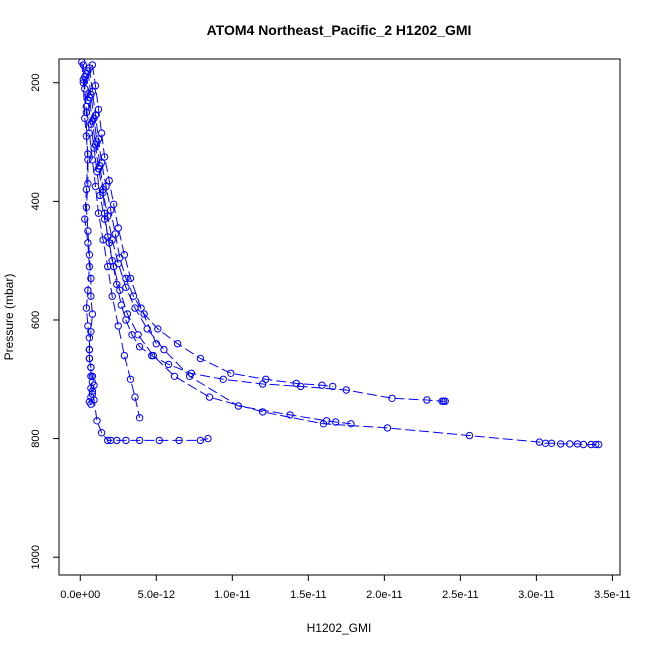 Image resolution: width=650 pixels, height=650 pixels. I want to click on x-tick-label: 1.0e-11, so click(232, 595).